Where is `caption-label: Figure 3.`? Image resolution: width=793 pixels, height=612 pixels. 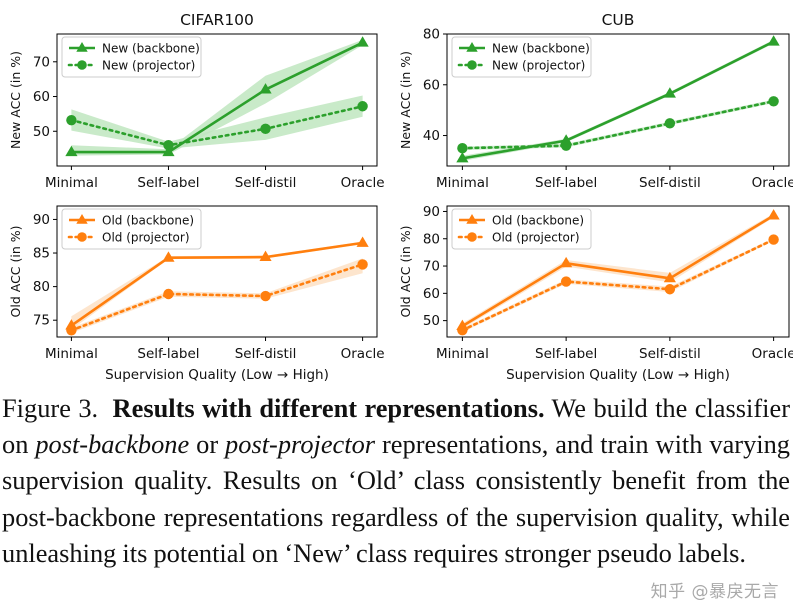
caption-label: Figure 3. is located at coordinates (50, 408).